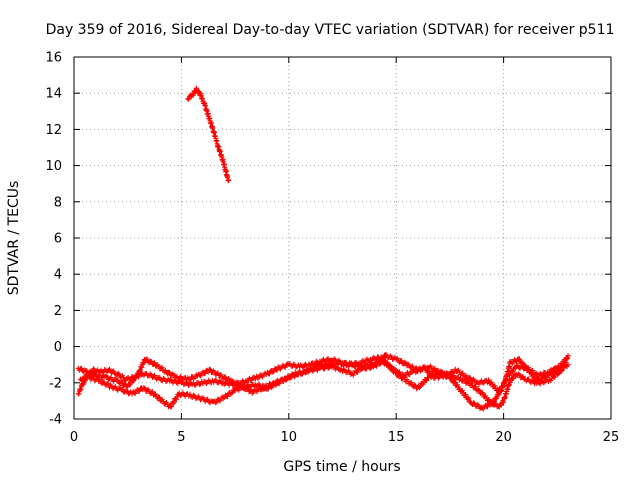  I want to click on y-tick-label: 12, so click(53, 130).